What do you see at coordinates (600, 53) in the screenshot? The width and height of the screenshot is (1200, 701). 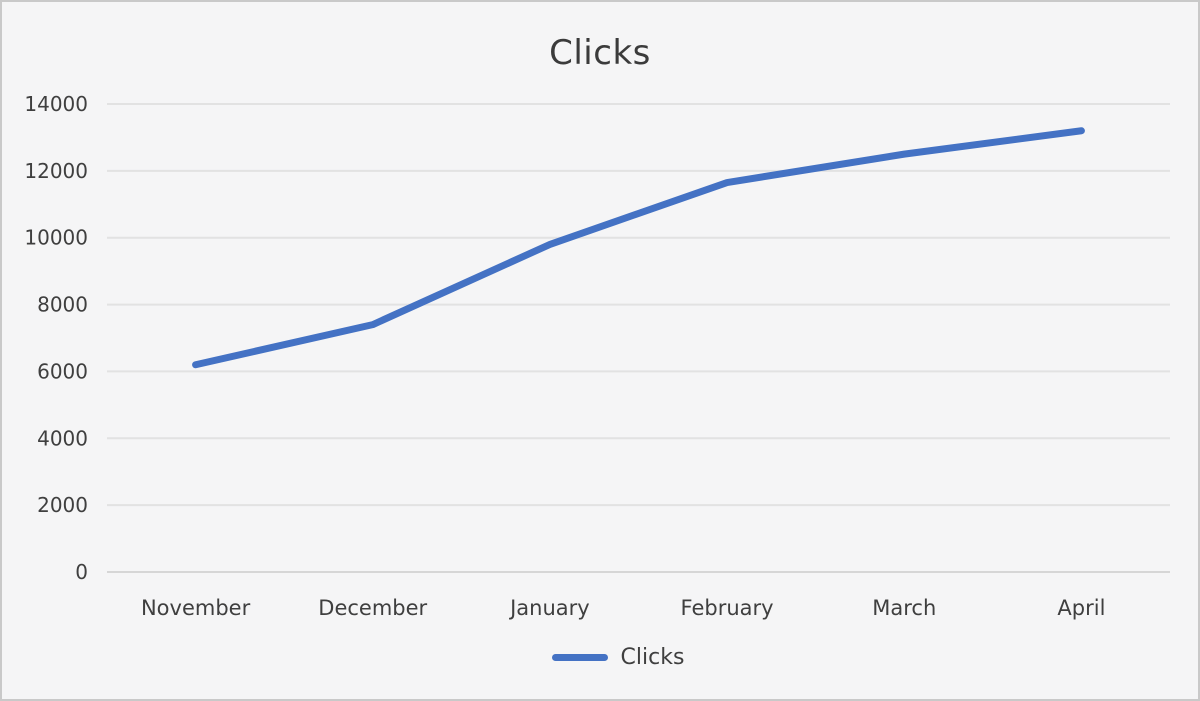 I see `chart-title: Clicks` at bounding box center [600, 53].